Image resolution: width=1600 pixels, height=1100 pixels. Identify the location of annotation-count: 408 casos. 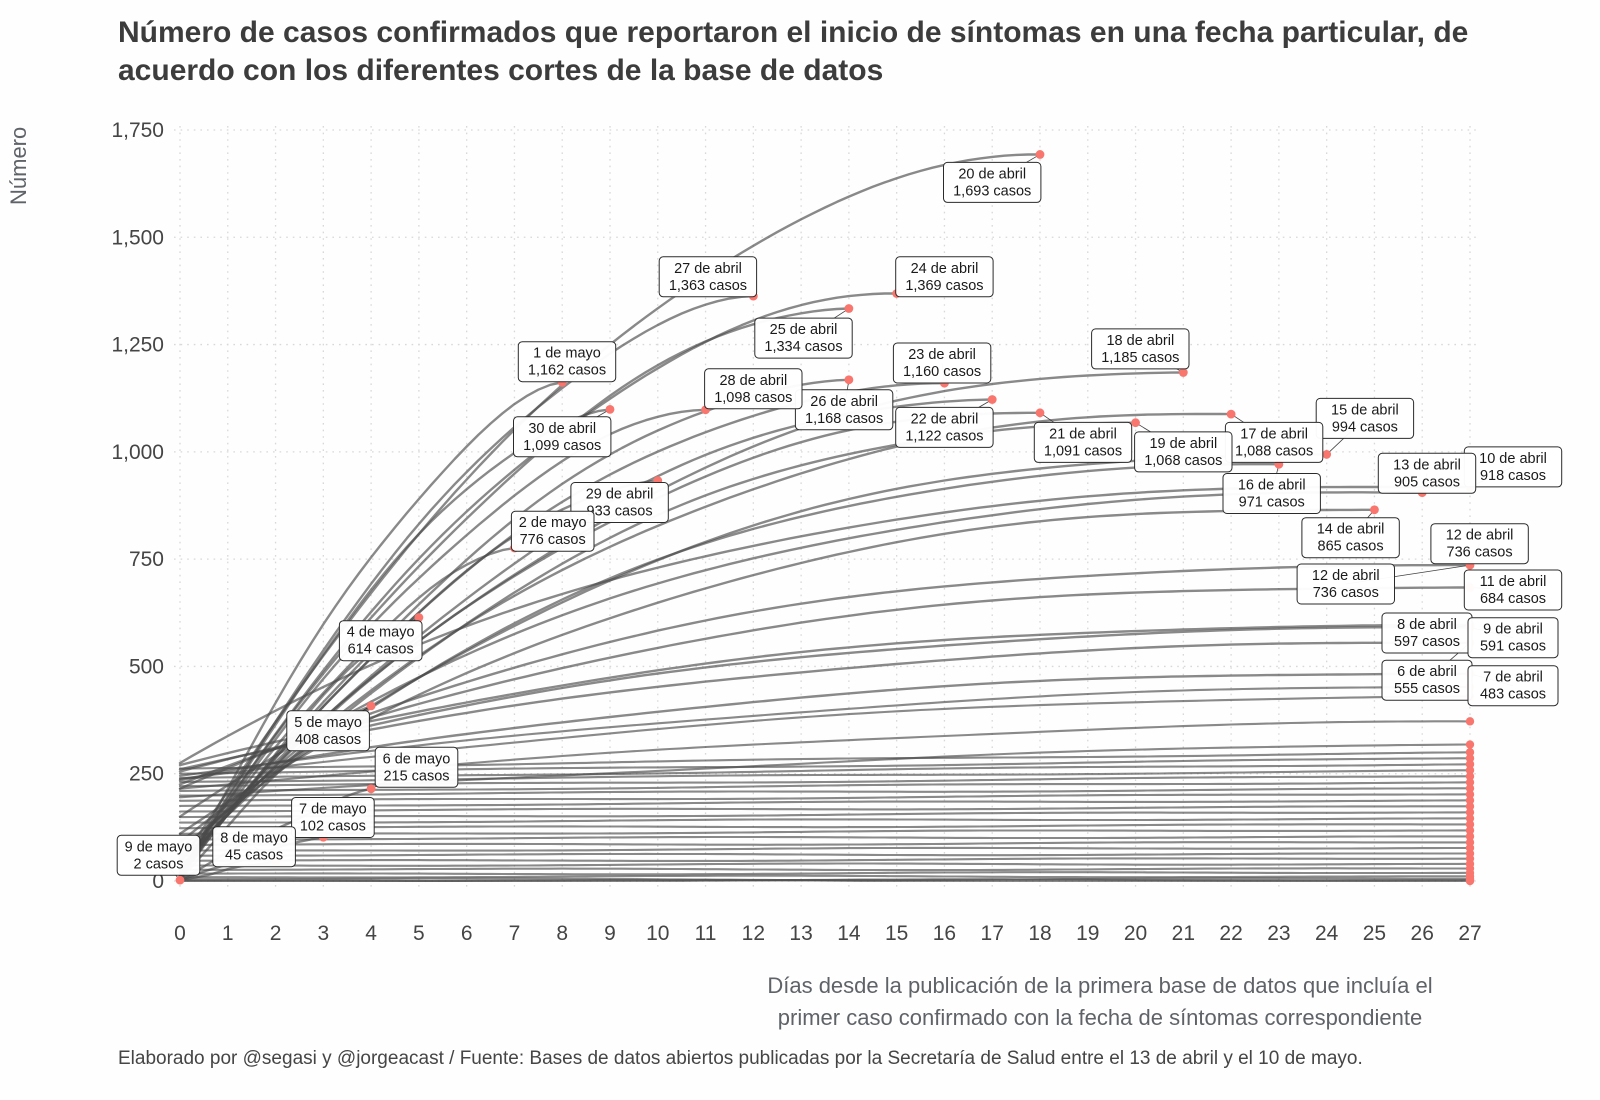
(328, 740).